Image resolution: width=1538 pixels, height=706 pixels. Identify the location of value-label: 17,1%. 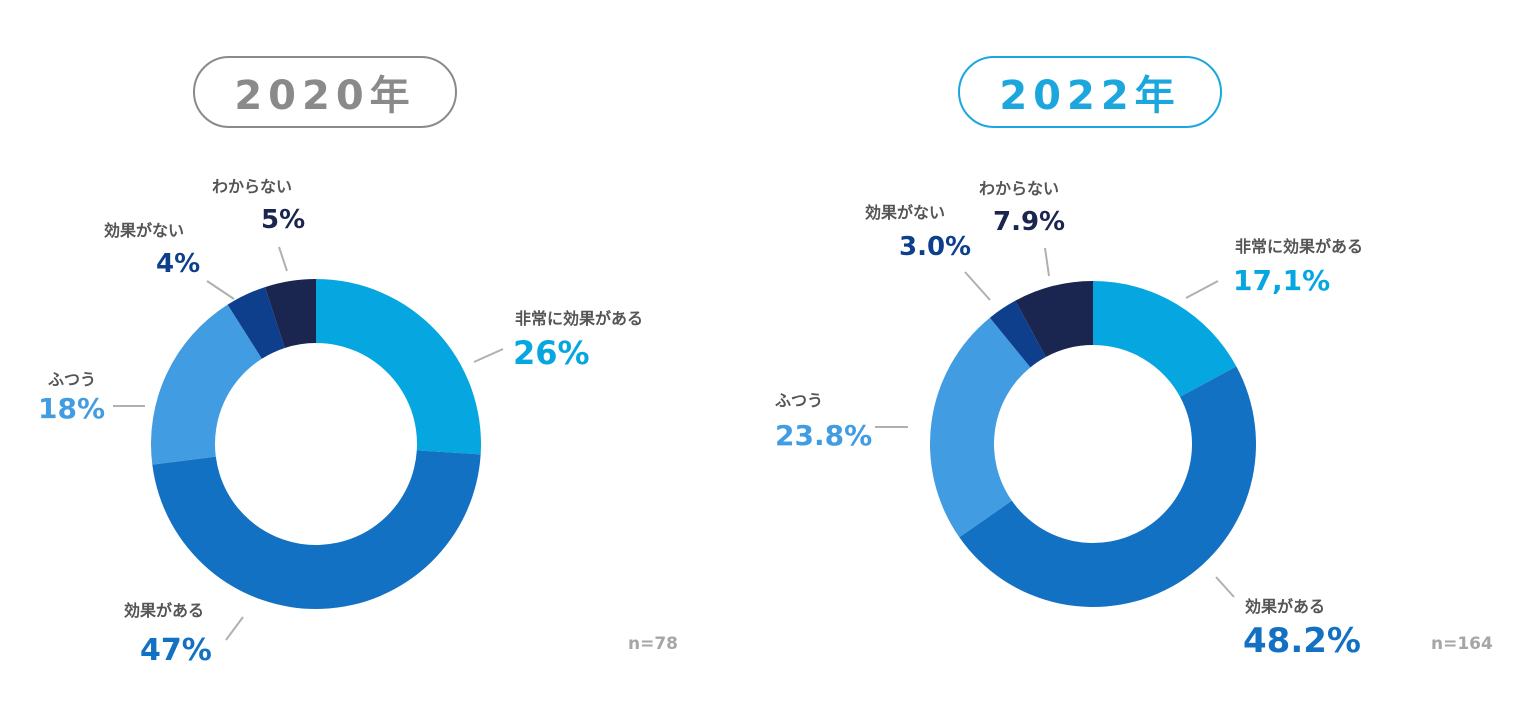
(1281, 280).